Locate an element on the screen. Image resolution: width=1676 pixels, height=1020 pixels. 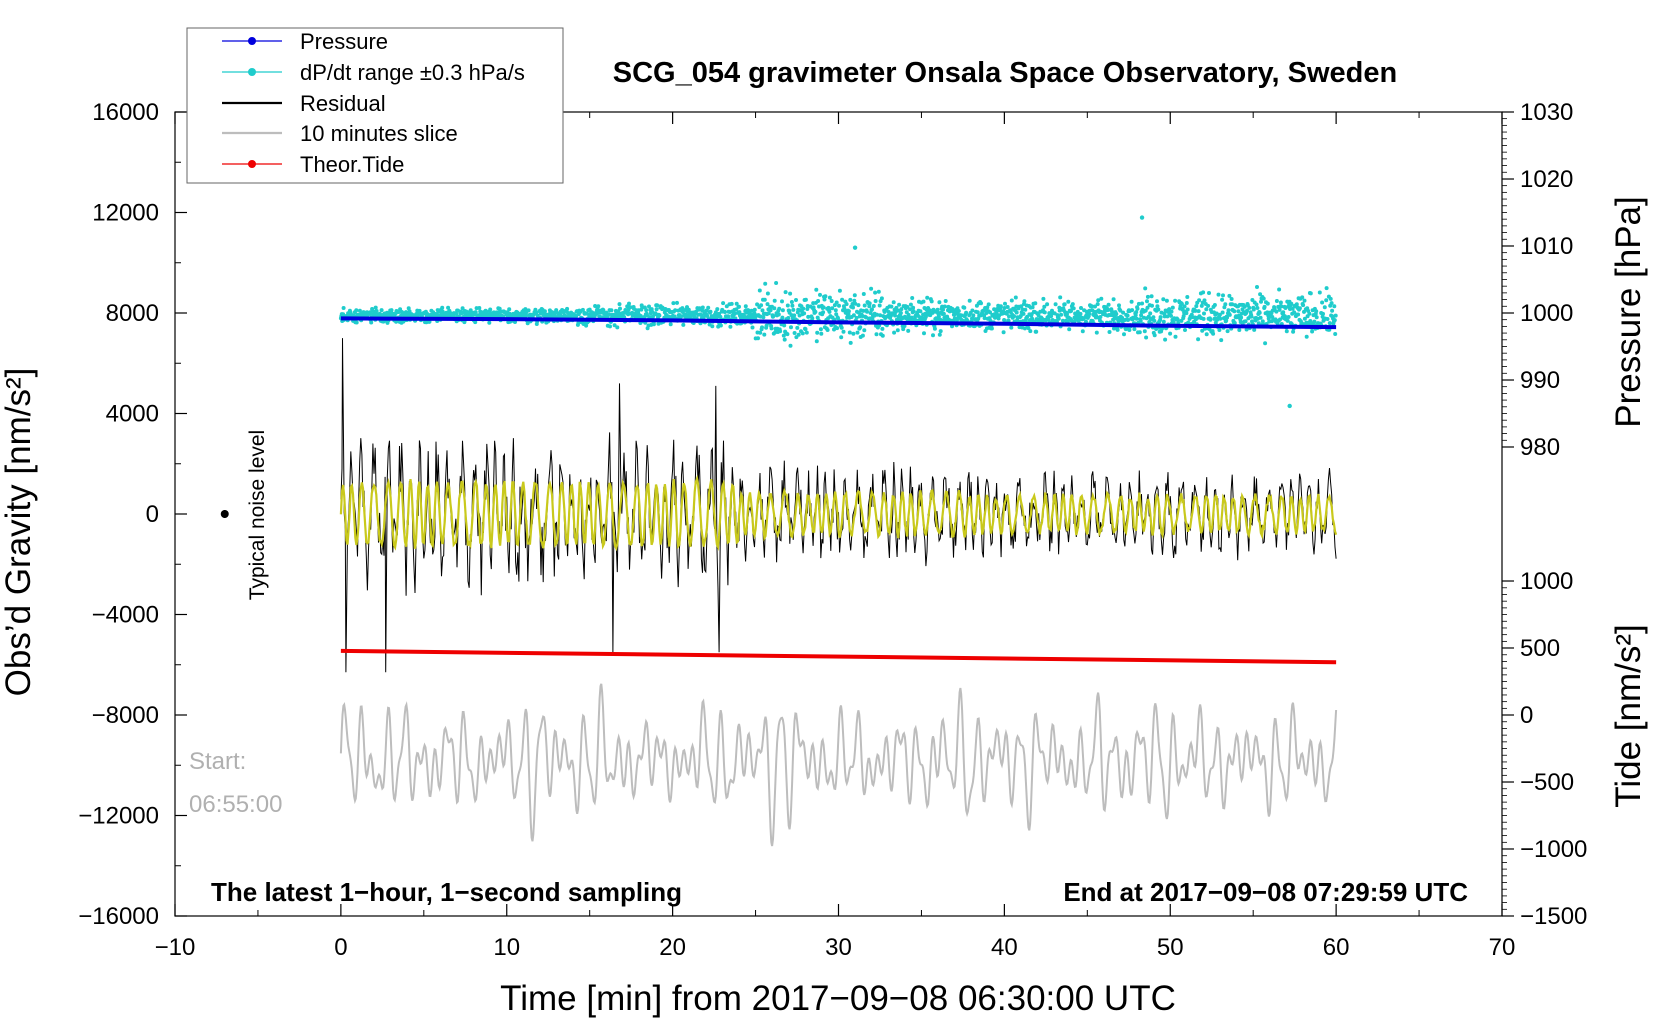
y-tick-label: 0 is located at coordinates (152, 514).